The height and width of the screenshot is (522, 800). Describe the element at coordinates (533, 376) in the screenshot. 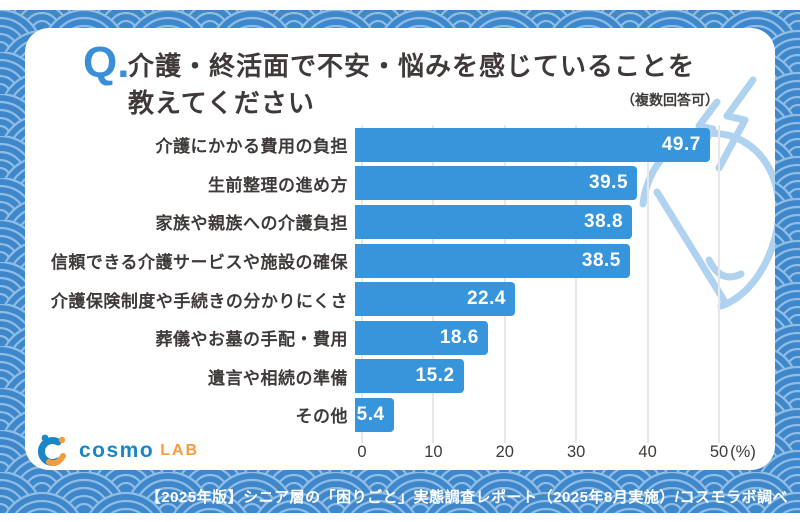

I see `bar-track: 15.2` at that location.